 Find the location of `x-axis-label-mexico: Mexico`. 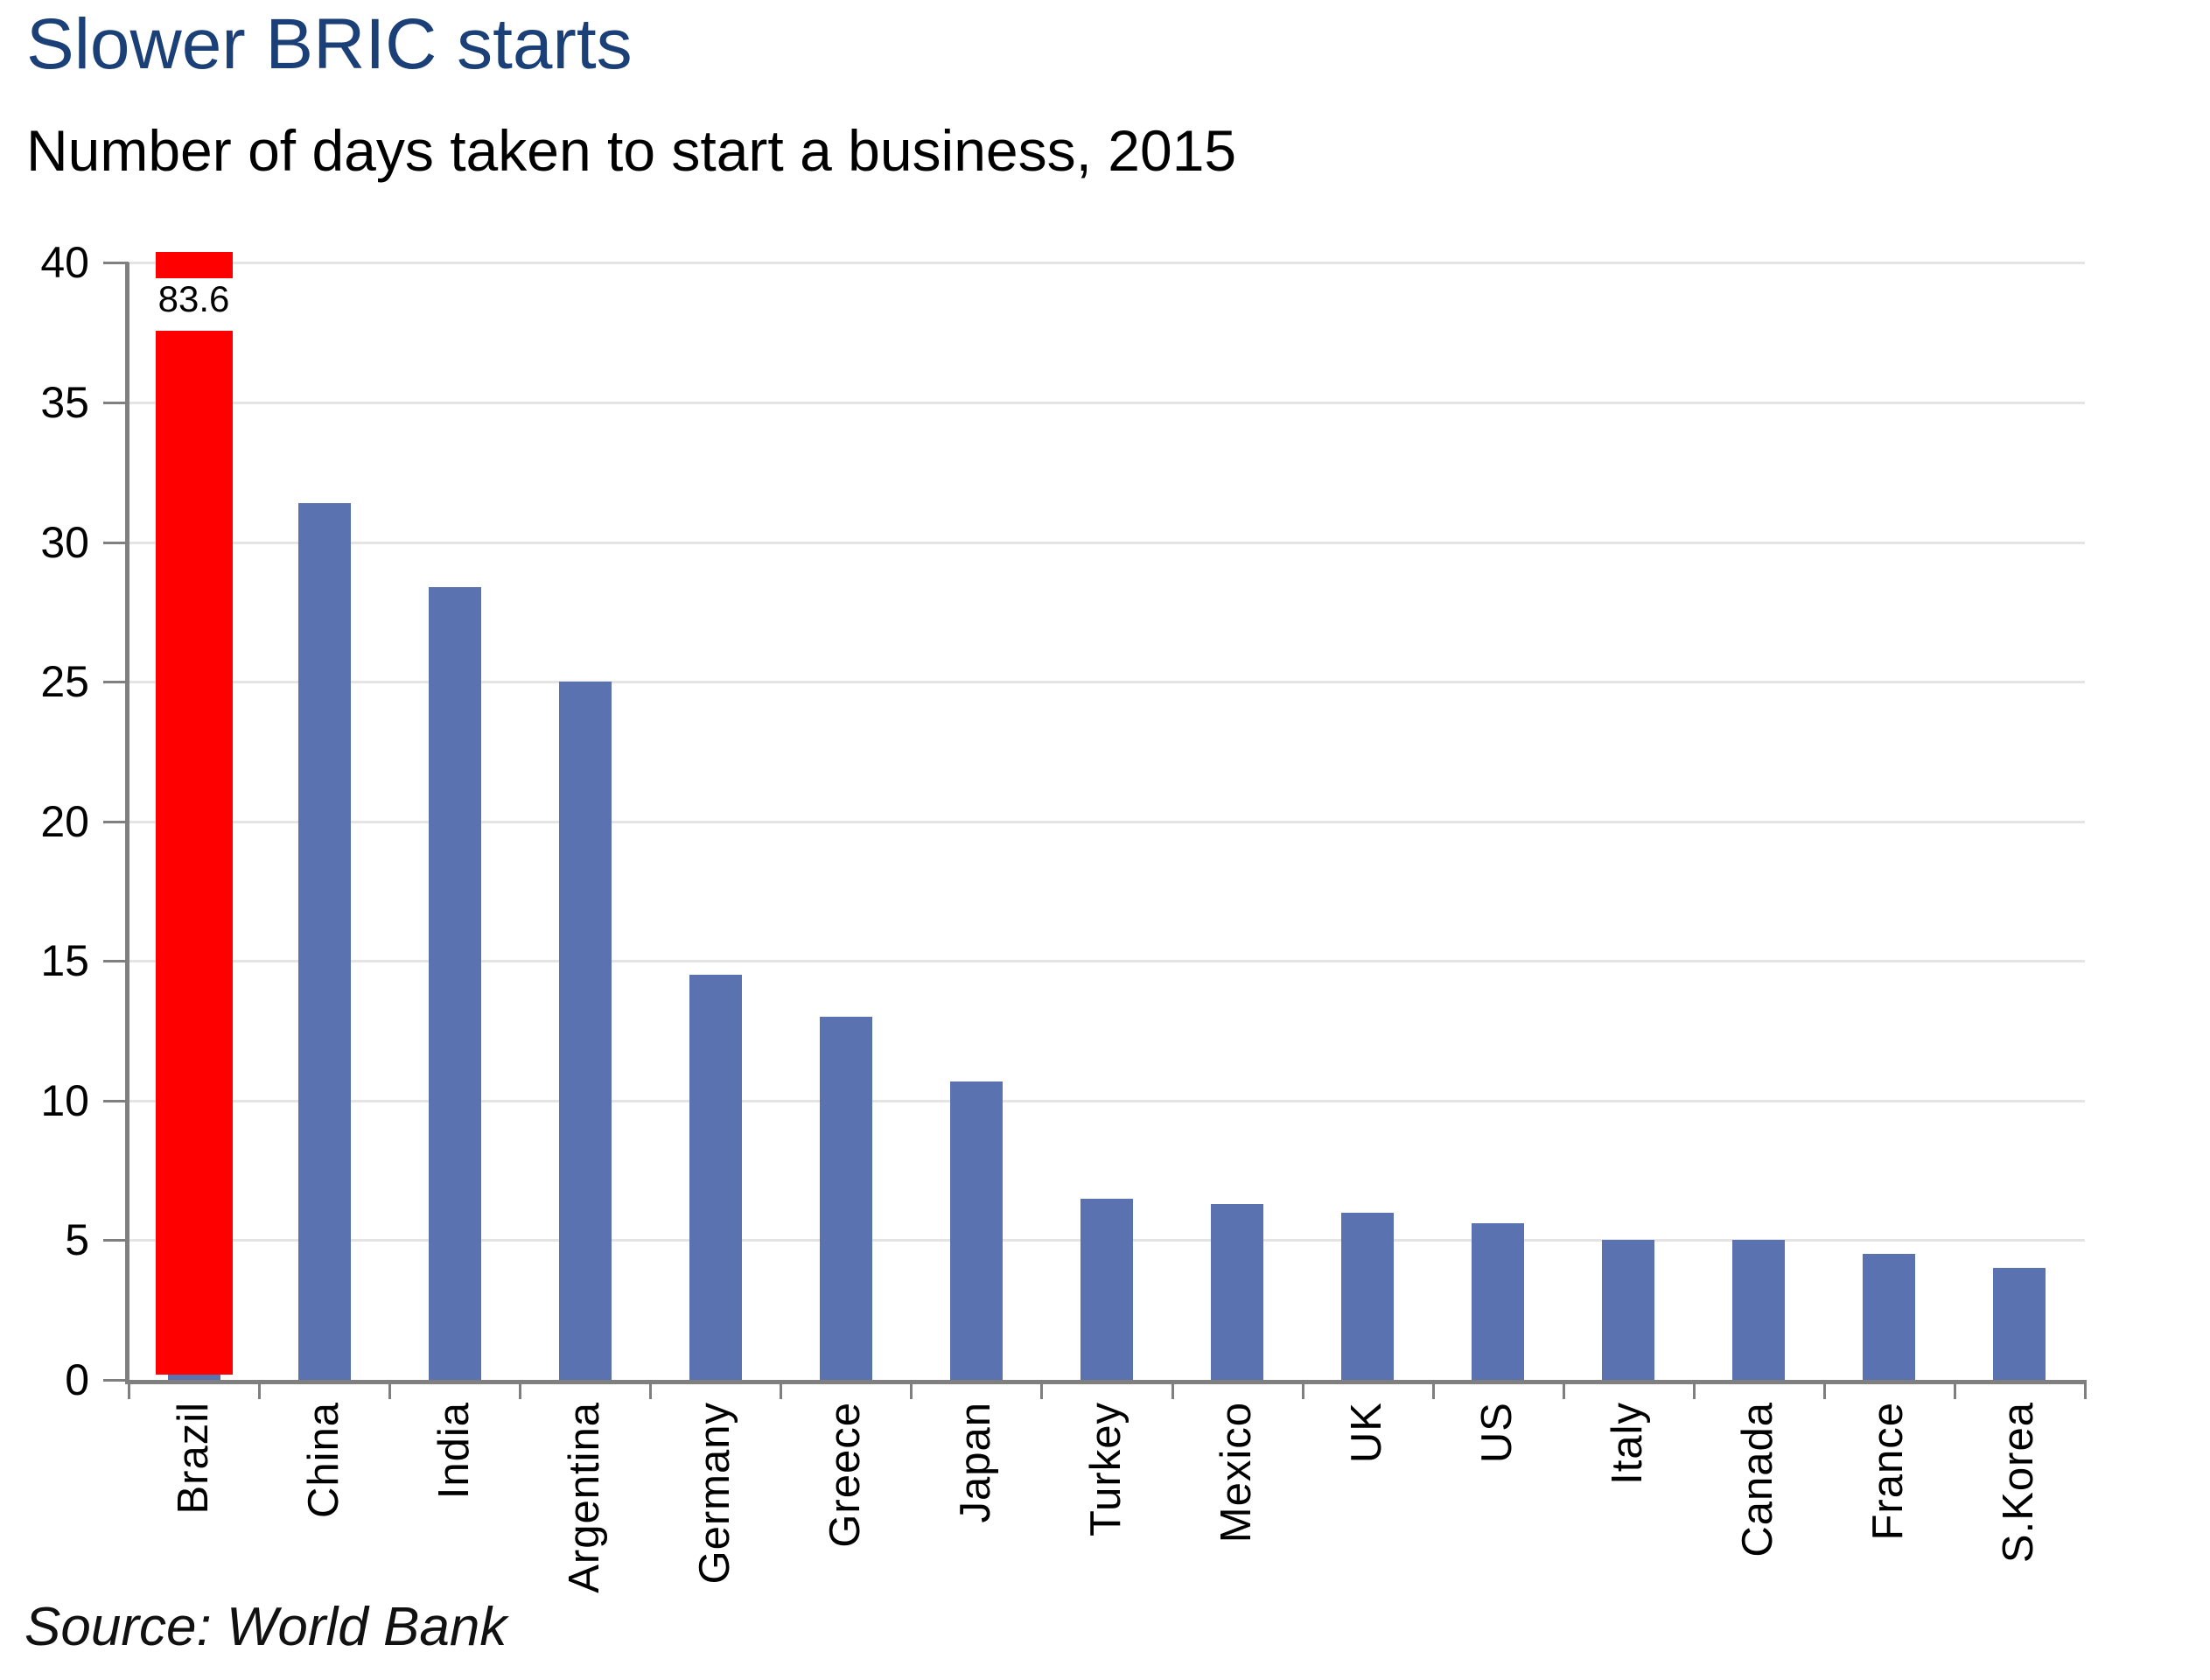

x-axis-label-mexico: Mexico is located at coordinates (1237, 1473).